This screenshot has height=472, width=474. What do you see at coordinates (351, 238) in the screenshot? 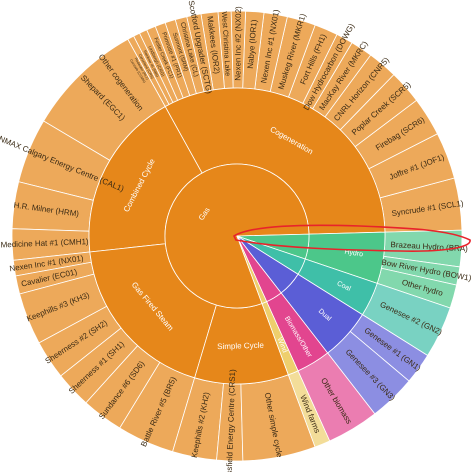
I see `red-highlight-annotation` at bounding box center [351, 238].